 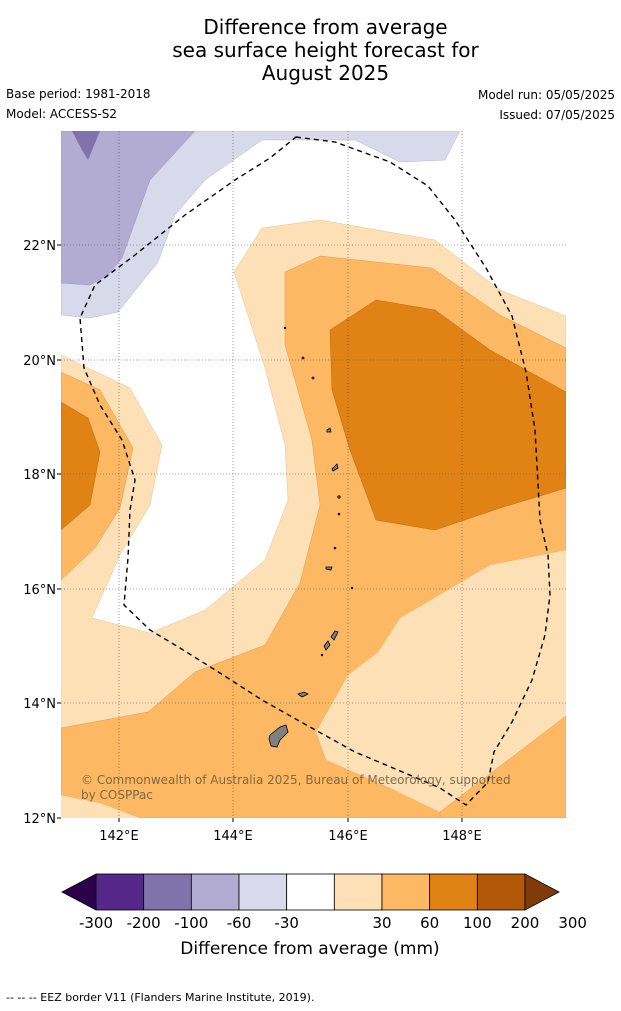 What do you see at coordinates (303, 694) in the screenshot?
I see `island-rota` at bounding box center [303, 694].